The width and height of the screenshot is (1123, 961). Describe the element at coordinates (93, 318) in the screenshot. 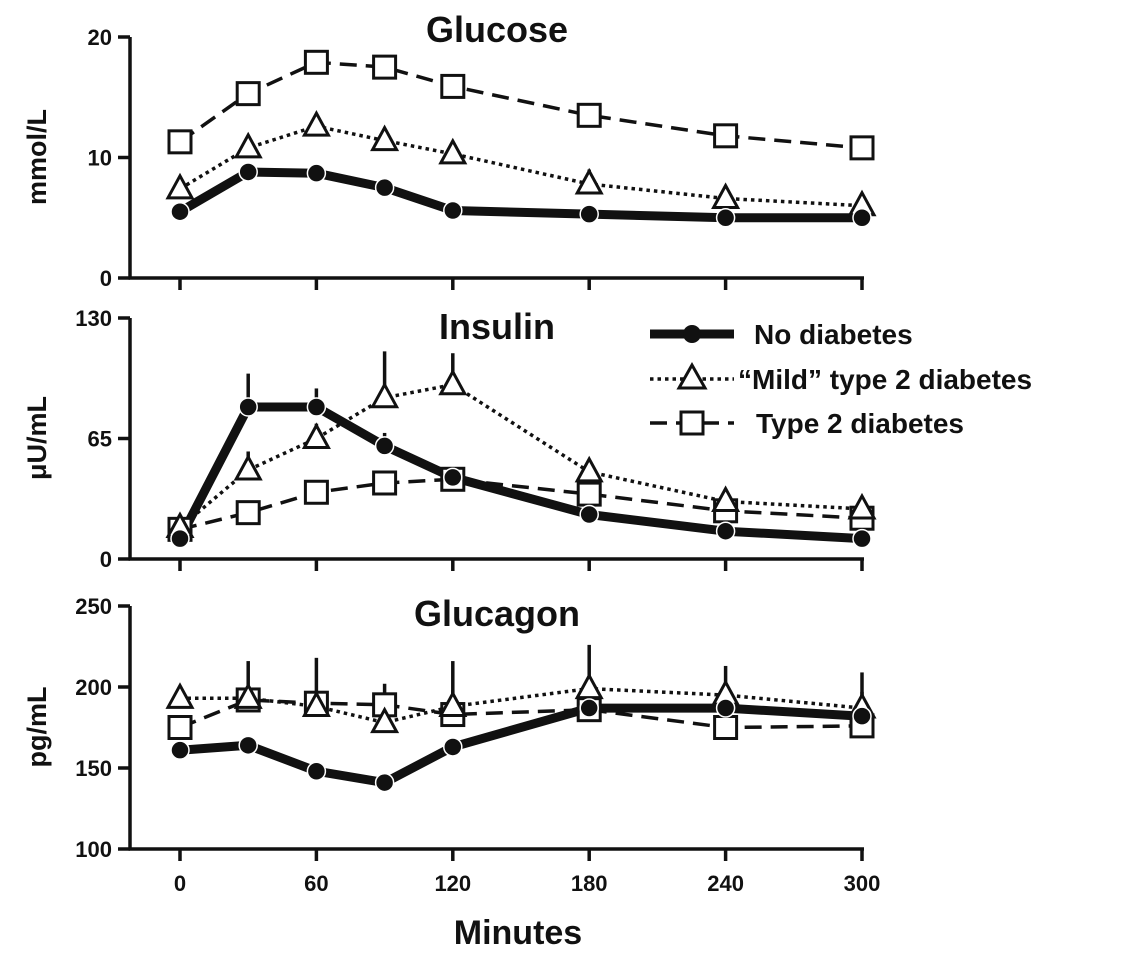

I see `y-tick-label: 130` at that location.